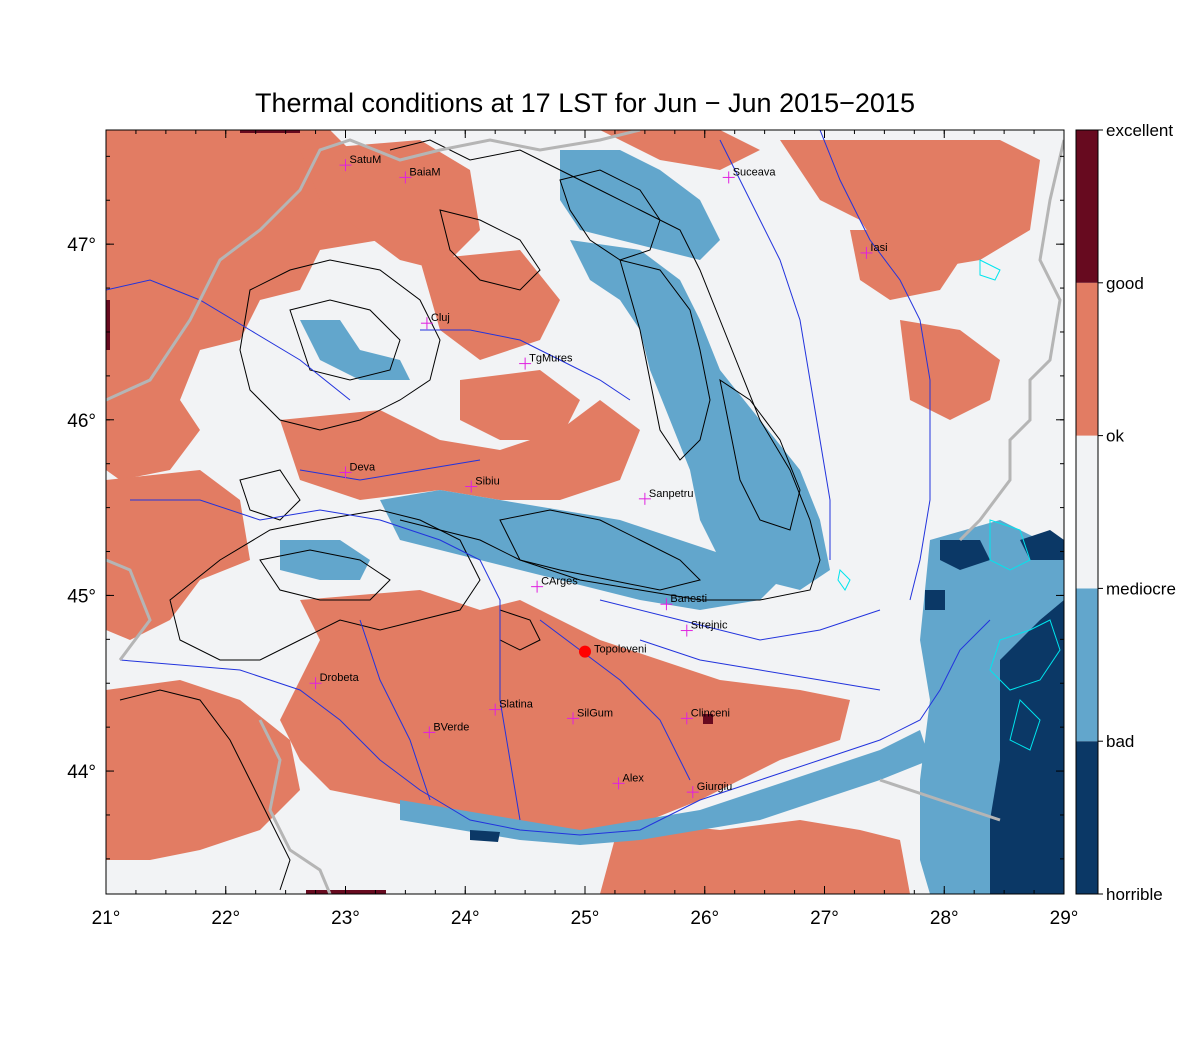 Image resolution: width=1200 pixels, height=1050 pixels. Describe the element at coordinates (366, 160) in the screenshot. I see `city-label: SatuM` at that location.